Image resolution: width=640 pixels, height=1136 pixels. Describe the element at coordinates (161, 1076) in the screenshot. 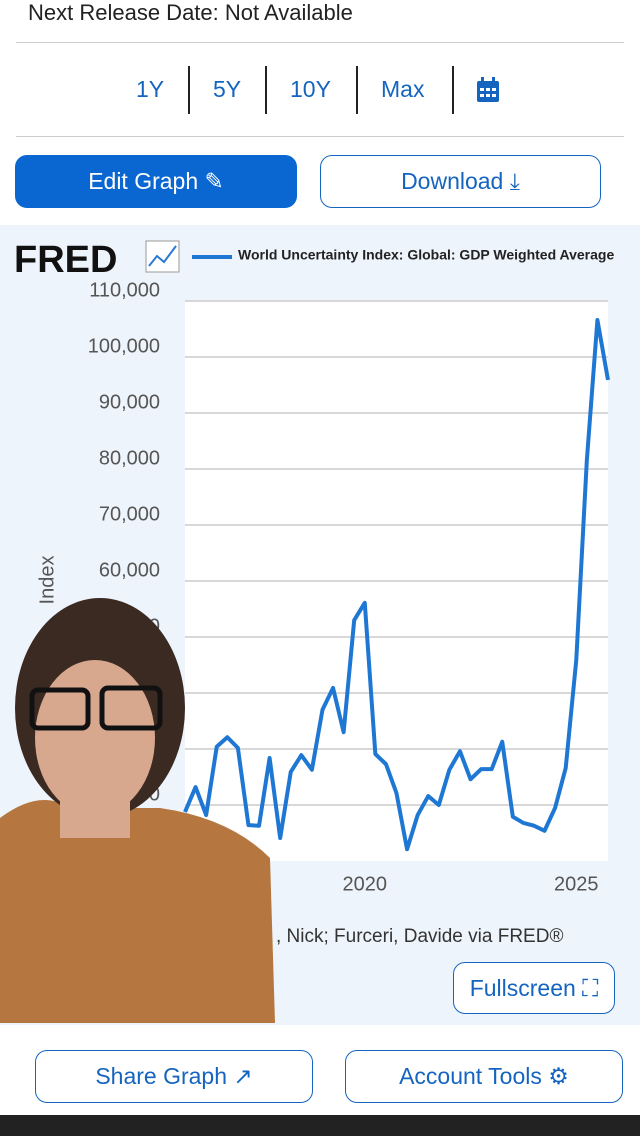

I see `button-label: Share Graph` at that location.